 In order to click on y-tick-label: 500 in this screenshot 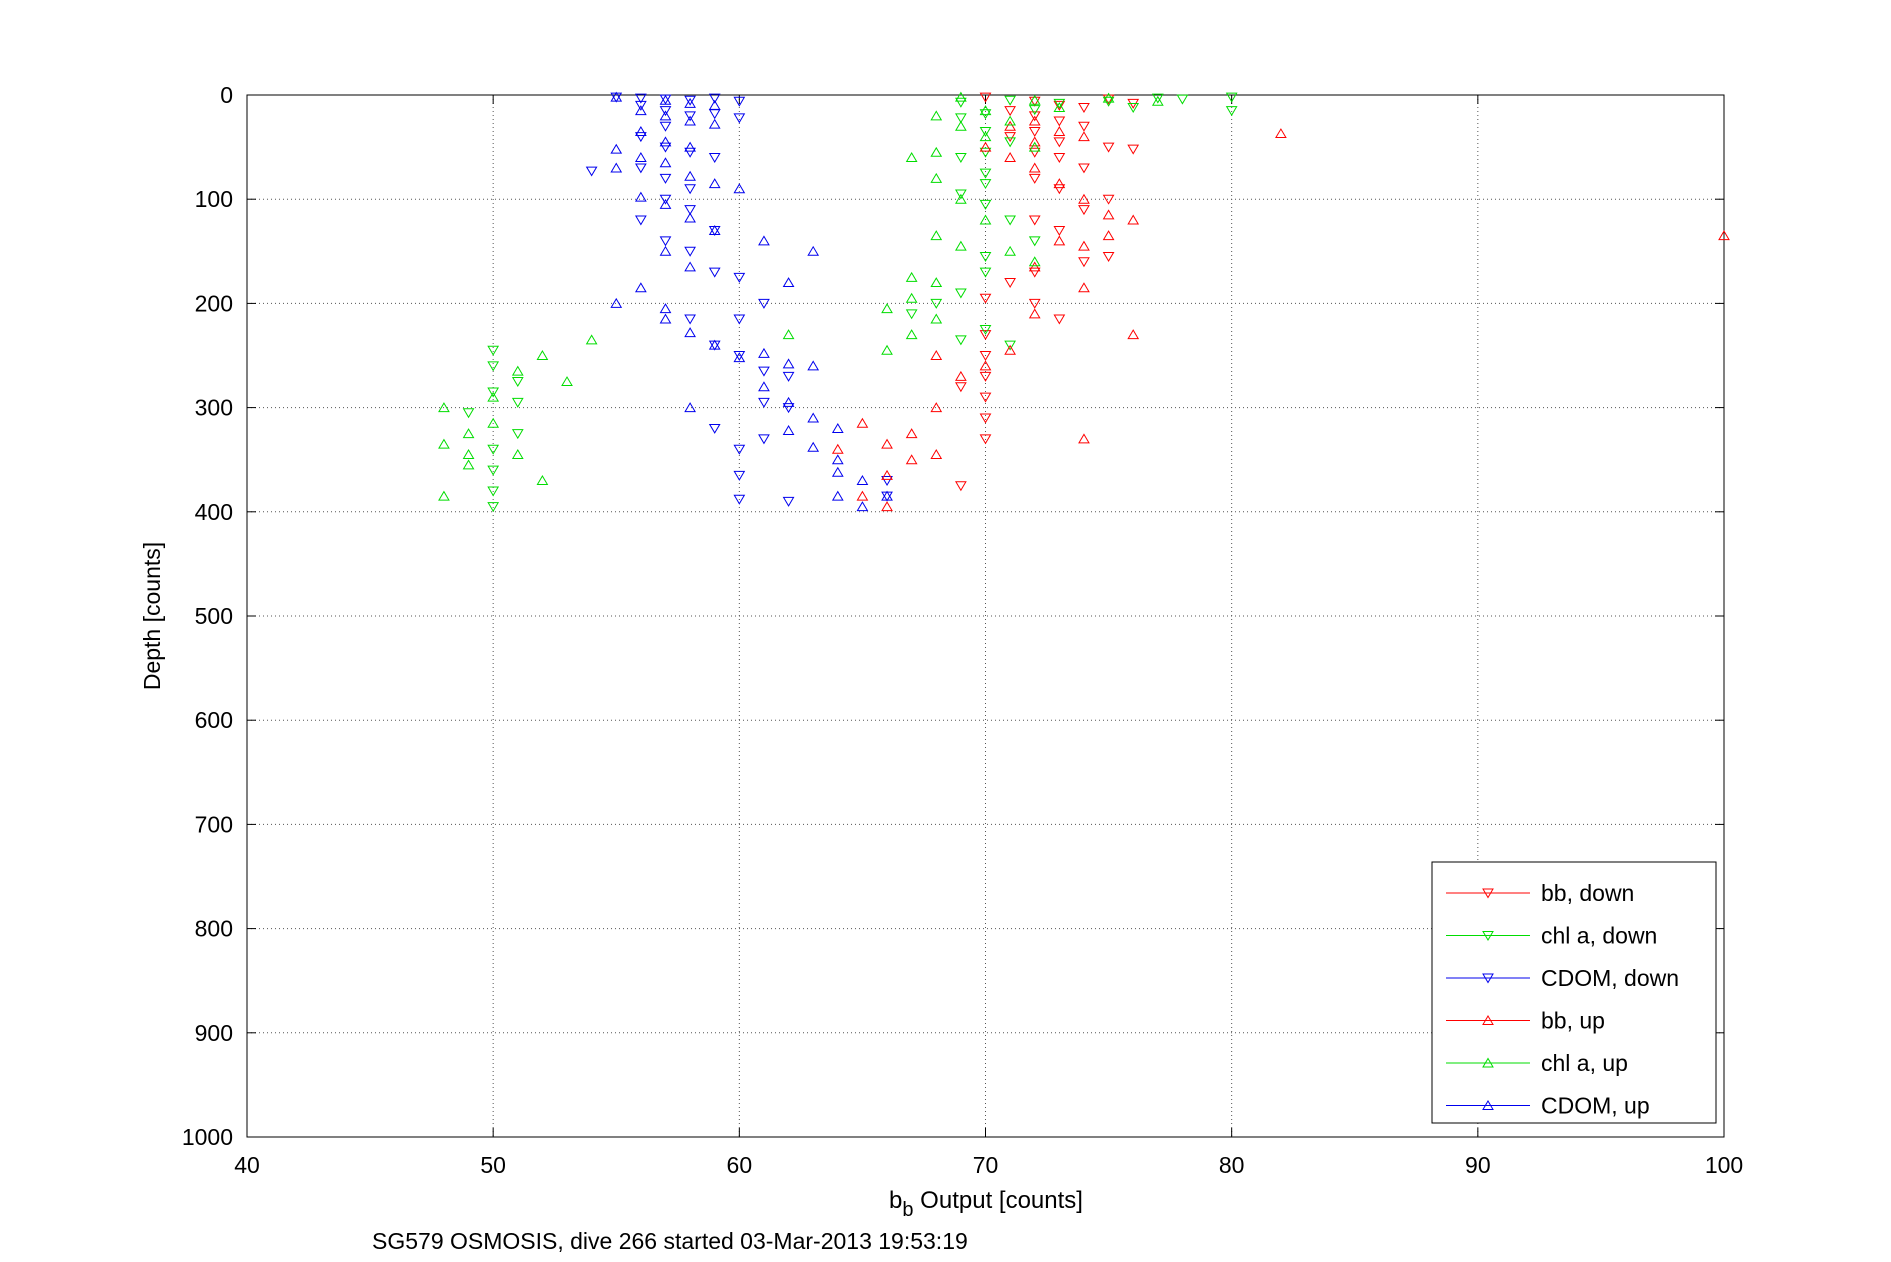, I will do `click(214, 616)`.